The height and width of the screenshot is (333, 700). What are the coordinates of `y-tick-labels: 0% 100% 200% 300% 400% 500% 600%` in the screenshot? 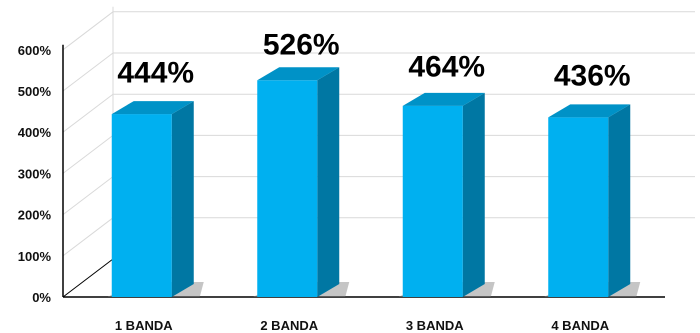 It's located at (35, 174).